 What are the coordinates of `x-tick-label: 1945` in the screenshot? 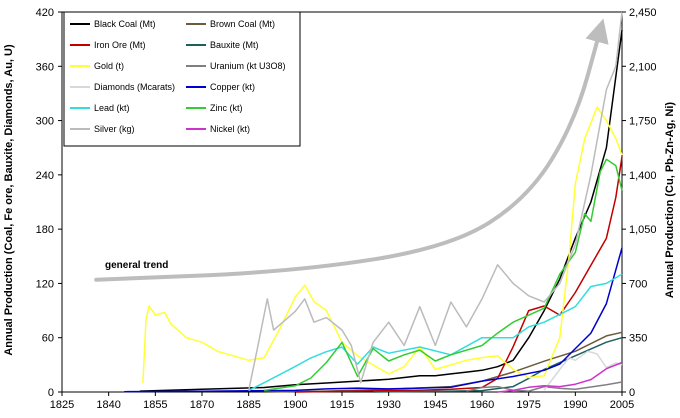 It's located at (435, 405).